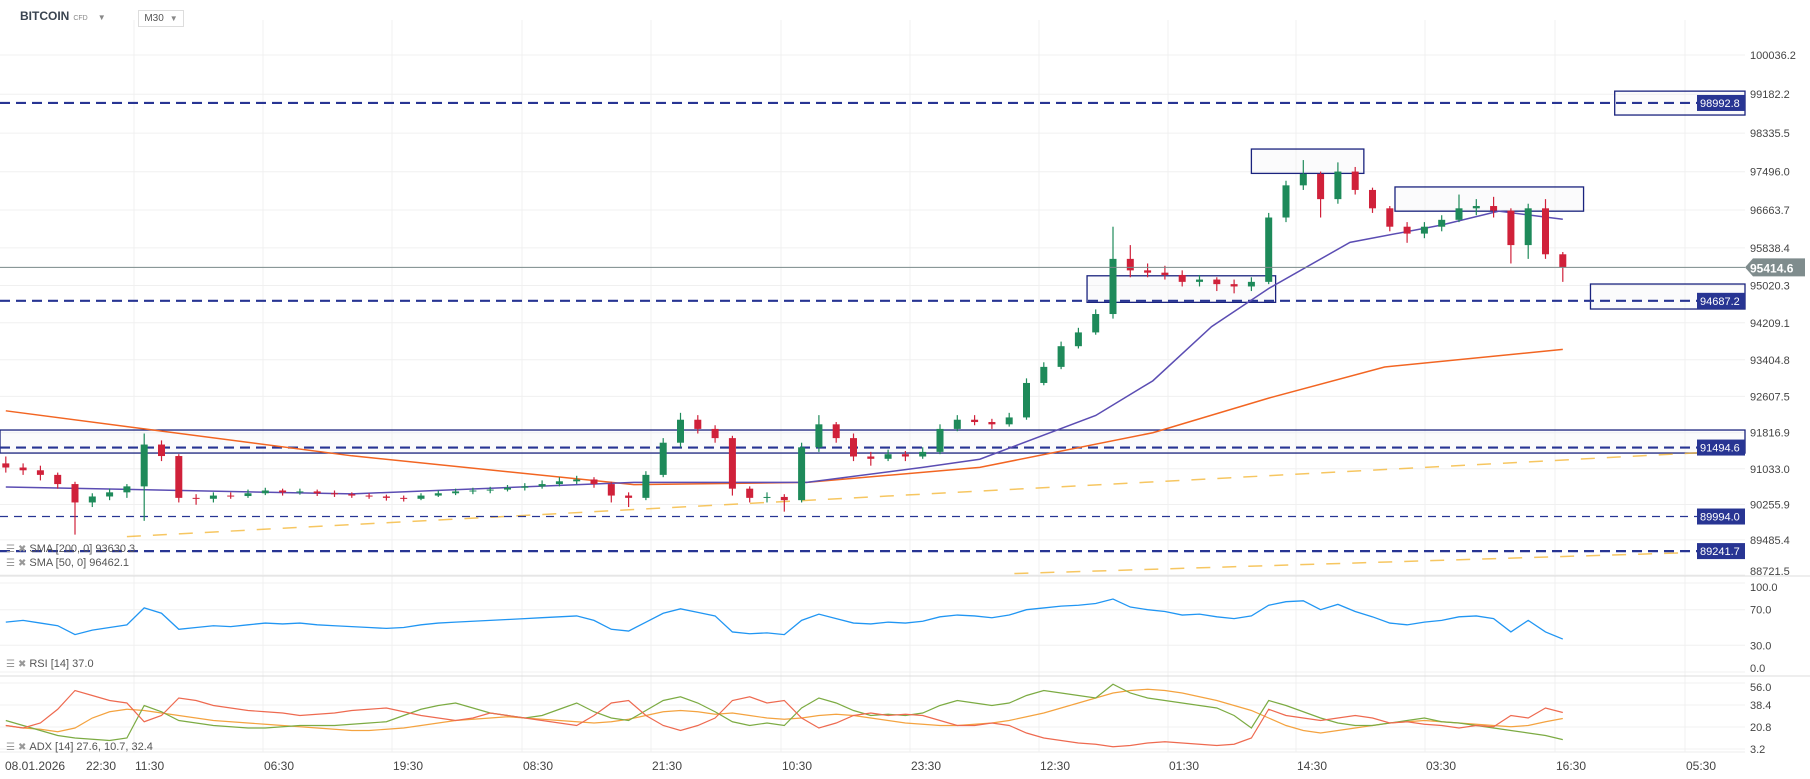 Image resolution: width=1810 pixels, height=779 pixels. What do you see at coordinates (1770, 470) in the screenshot?
I see `price-axis-label: 91033.0` at bounding box center [1770, 470].